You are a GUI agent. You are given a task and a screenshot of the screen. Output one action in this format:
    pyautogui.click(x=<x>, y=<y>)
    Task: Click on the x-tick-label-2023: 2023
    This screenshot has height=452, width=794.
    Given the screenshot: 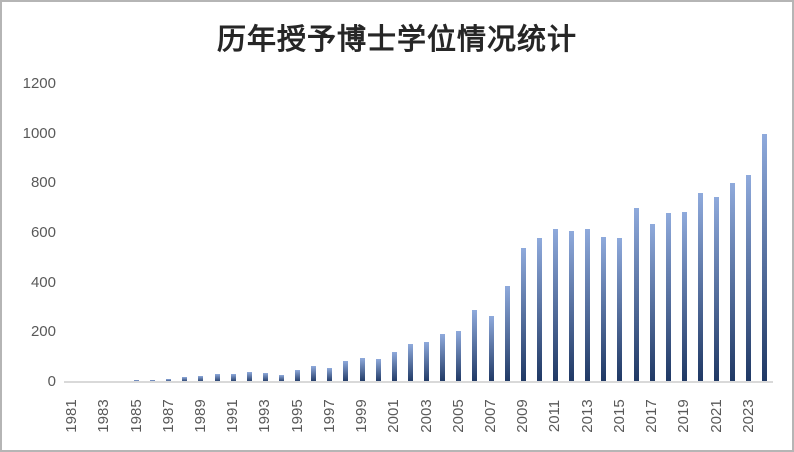 What is the action you would take?
    pyautogui.click(x=748, y=416)
    